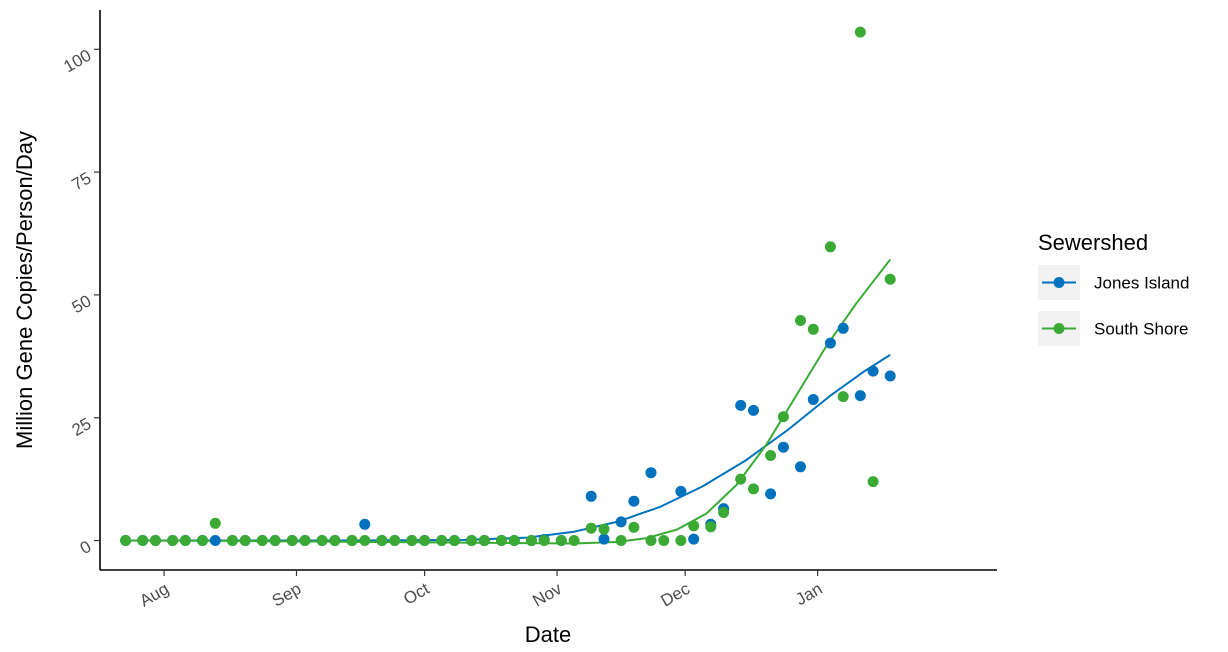 The height and width of the screenshot is (652, 1228). I want to click on x-axis-title: Date, so click(548, 634).